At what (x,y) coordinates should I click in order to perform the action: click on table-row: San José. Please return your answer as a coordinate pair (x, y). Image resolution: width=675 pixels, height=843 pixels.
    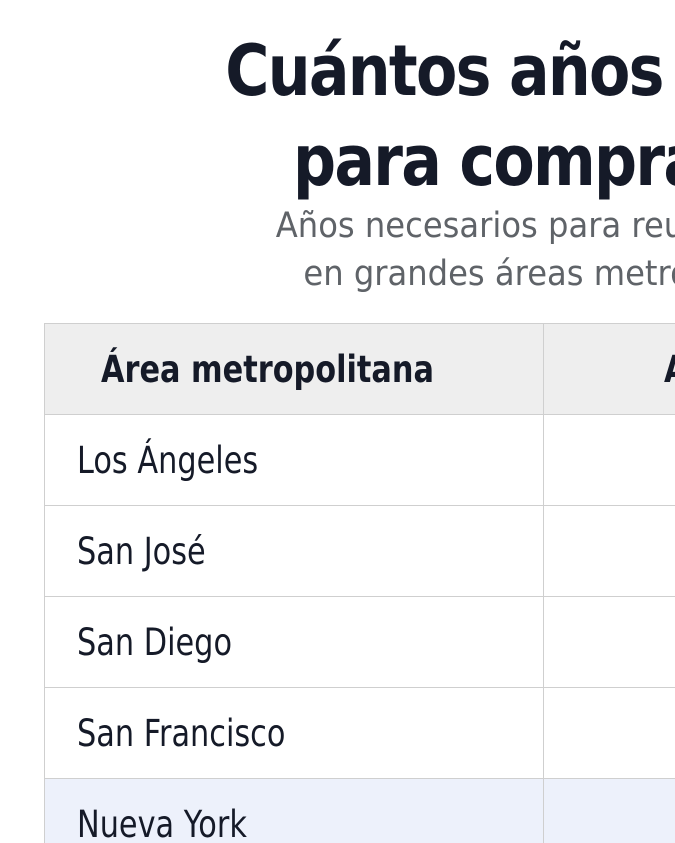
    Looking at the image, I should click on (359, 551).